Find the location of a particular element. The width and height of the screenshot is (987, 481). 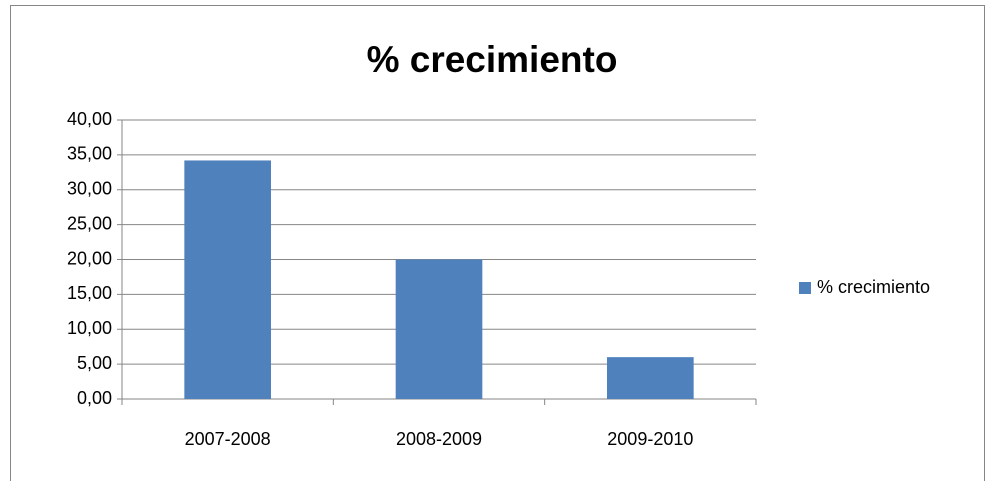

y-tick-label: 30,00 is located at coordinates (89, 189).